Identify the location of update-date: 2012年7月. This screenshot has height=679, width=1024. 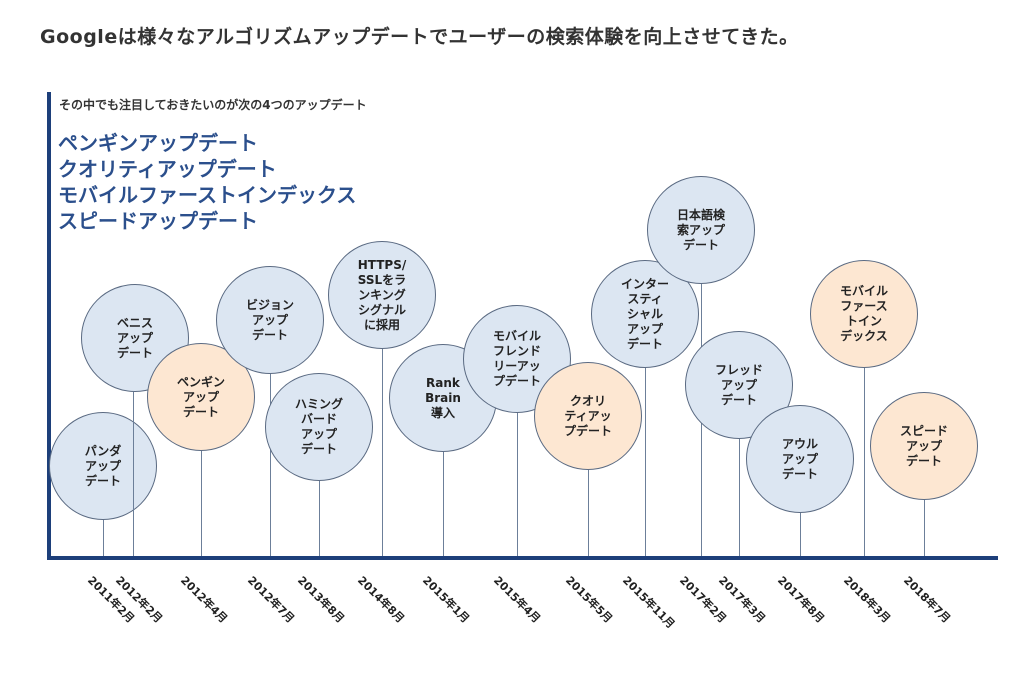
(271, 599).